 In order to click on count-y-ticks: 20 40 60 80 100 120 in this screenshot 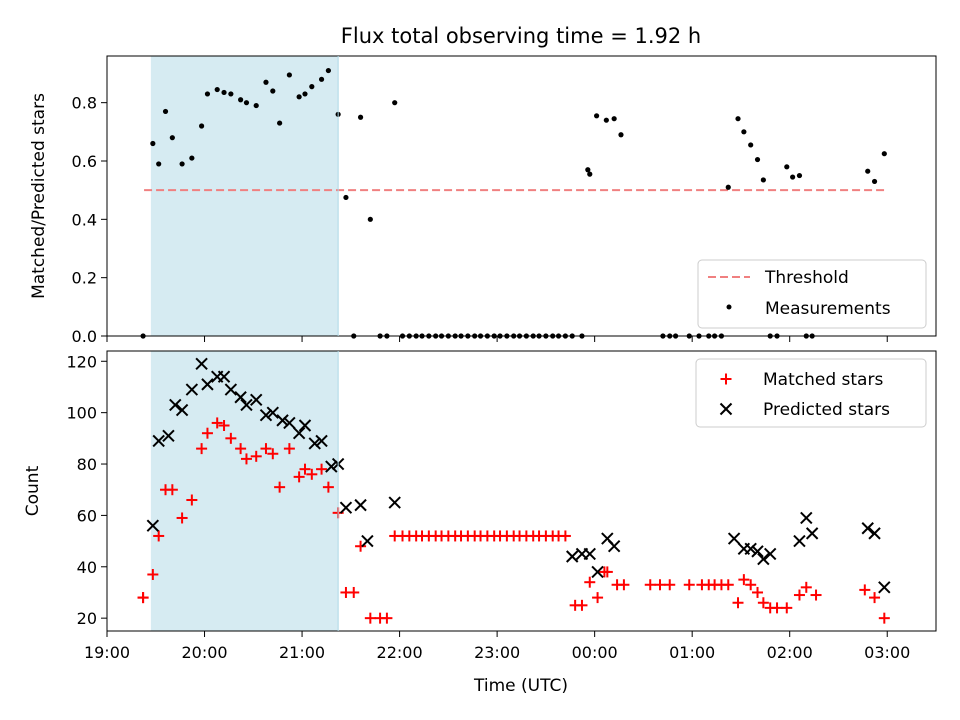, I will do `click(86, 490)`.